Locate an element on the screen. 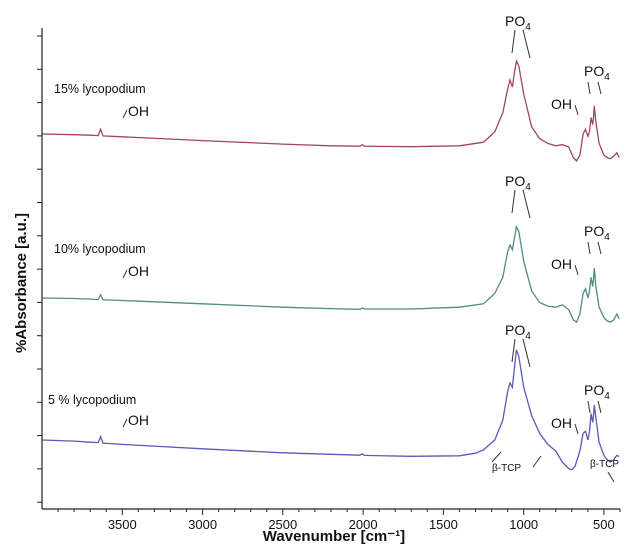 The width and height of the screenshot is (624, 547). series-label-1: 15% lycopodium is located at coordinates (100, 89).